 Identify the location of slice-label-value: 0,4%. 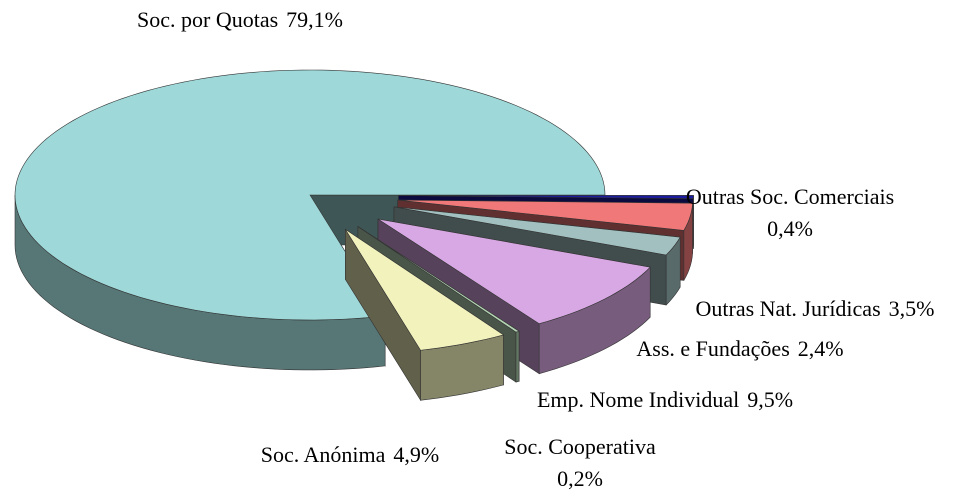
(790, 228).